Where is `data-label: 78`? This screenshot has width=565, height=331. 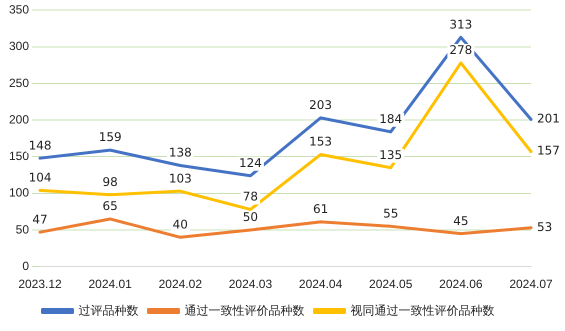
data-label: 78 is located at coordinates (250, 197).